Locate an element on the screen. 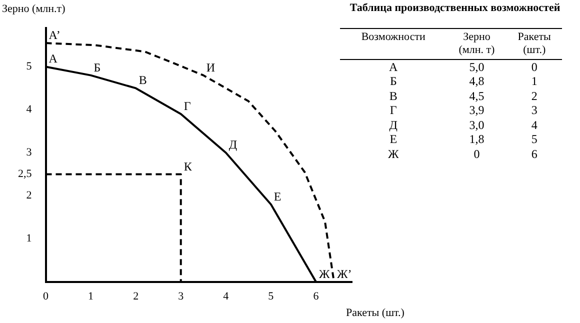 This screenshot has width=580, height=323. x-tick-label: 1 is located at coordinates (91, 296).